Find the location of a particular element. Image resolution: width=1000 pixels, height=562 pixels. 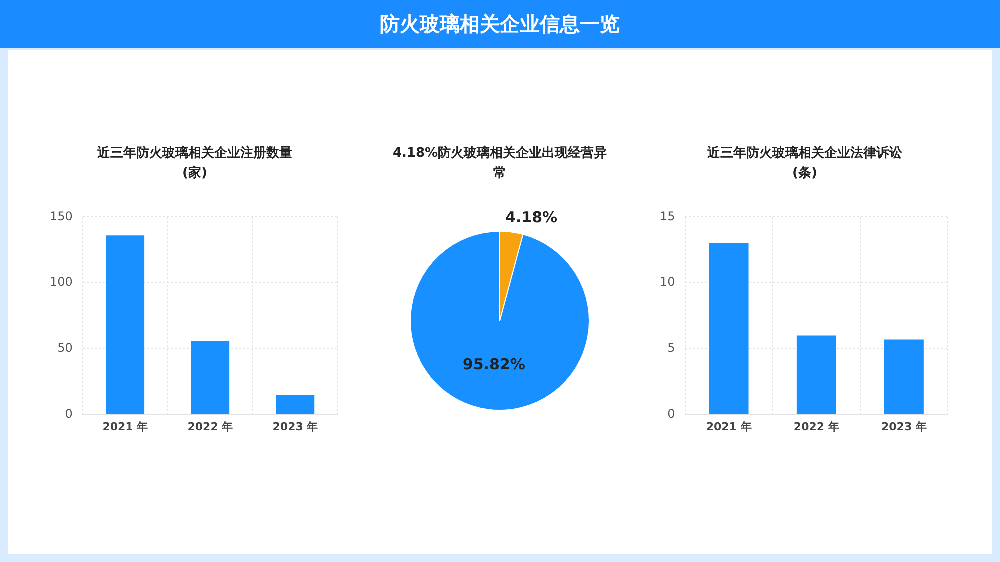

y-tick-label: 5 is located at coordinates (672, 348).